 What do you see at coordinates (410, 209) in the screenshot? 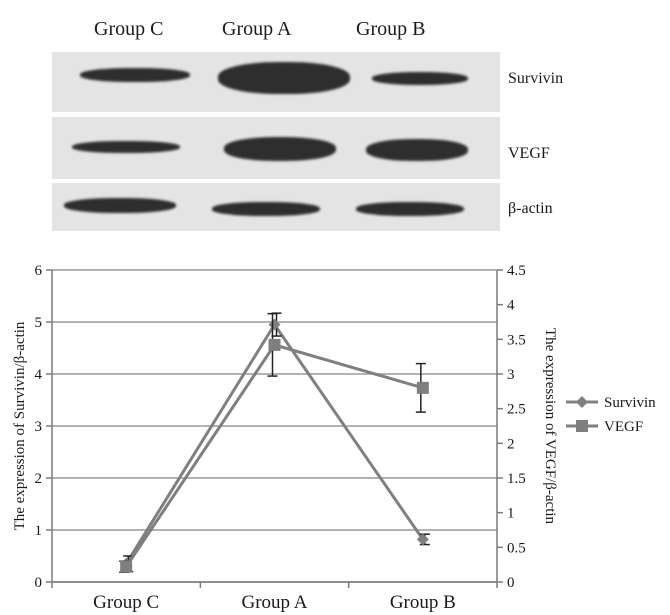
I see `band-beta-actin-group-b` at bounding box center [410, 209].